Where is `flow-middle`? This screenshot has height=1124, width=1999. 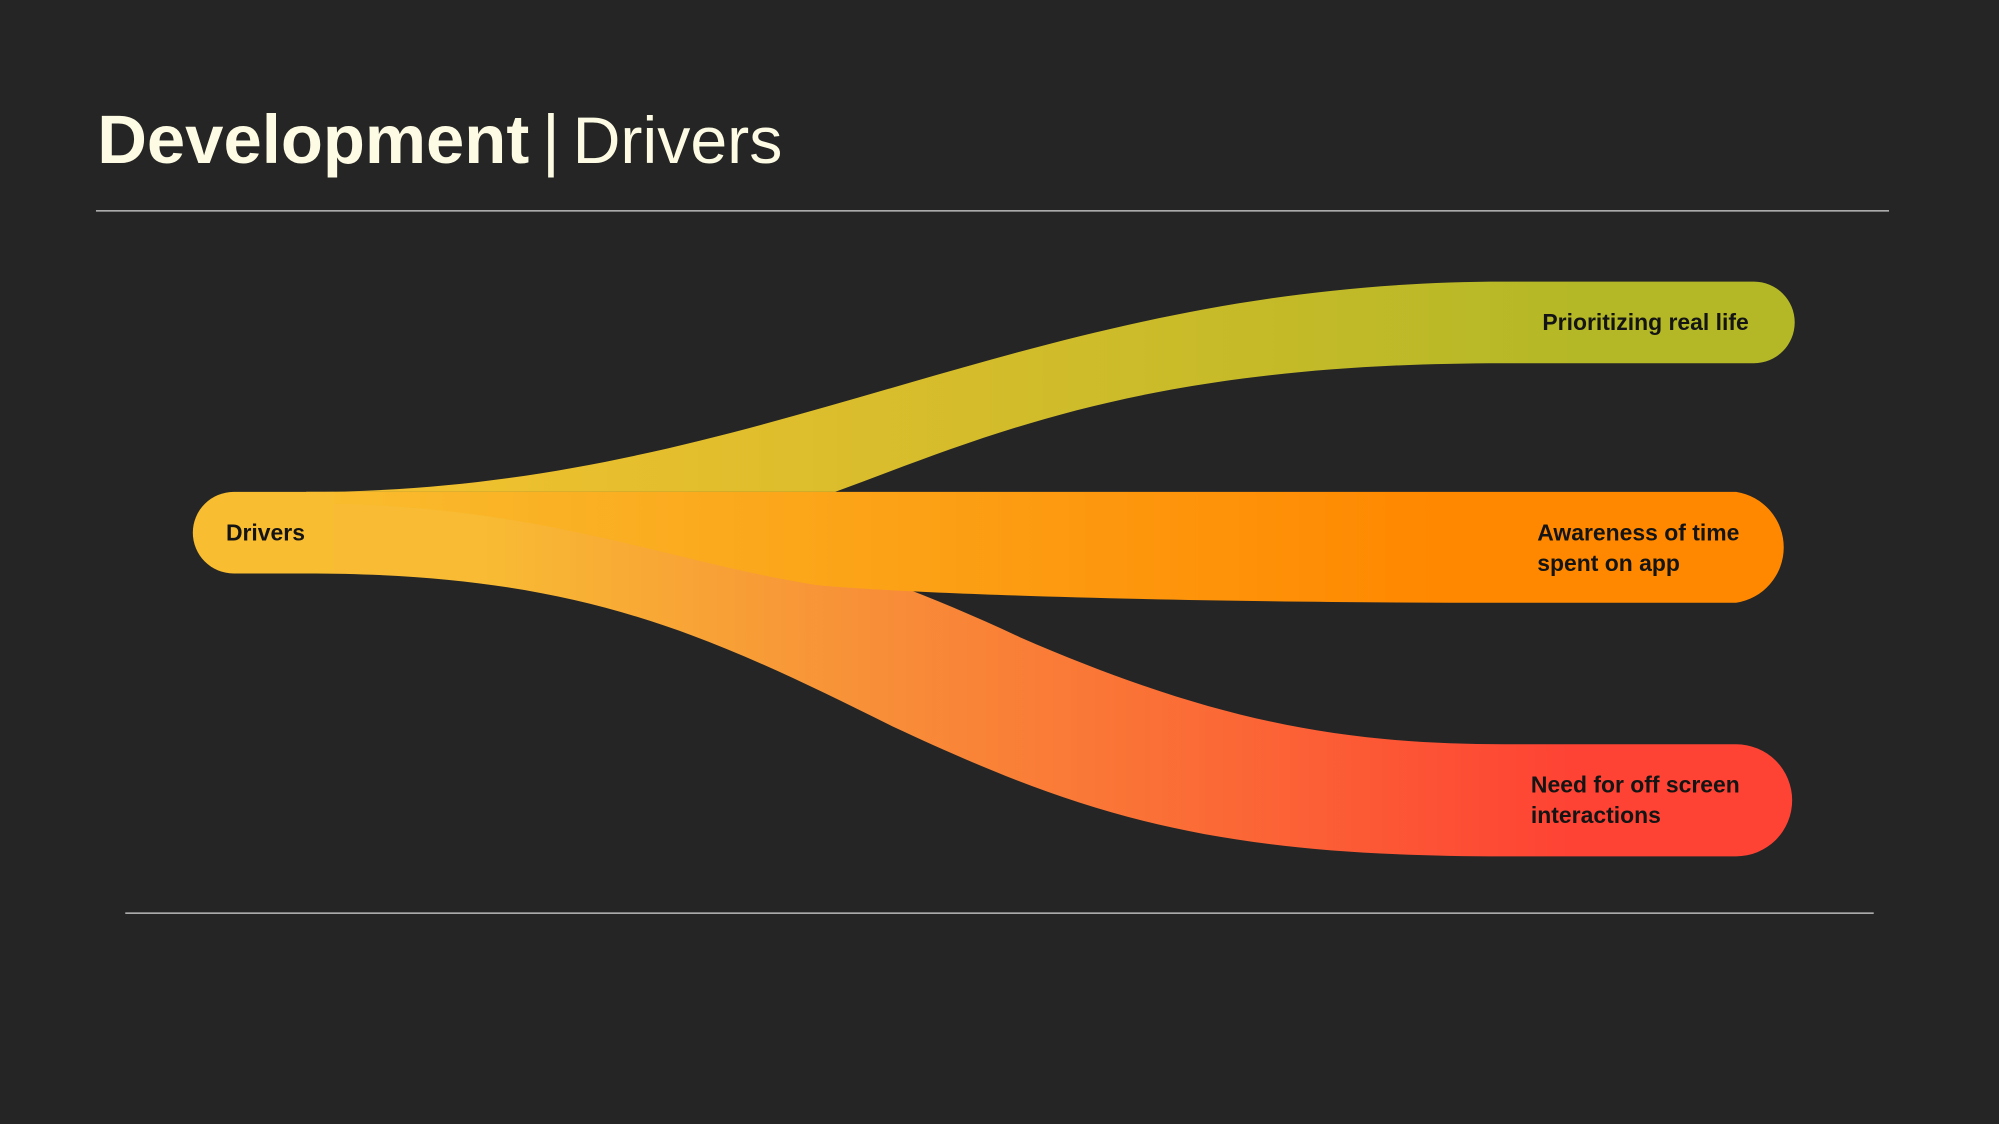 flow-middle is located at coordinates (1045, 547).